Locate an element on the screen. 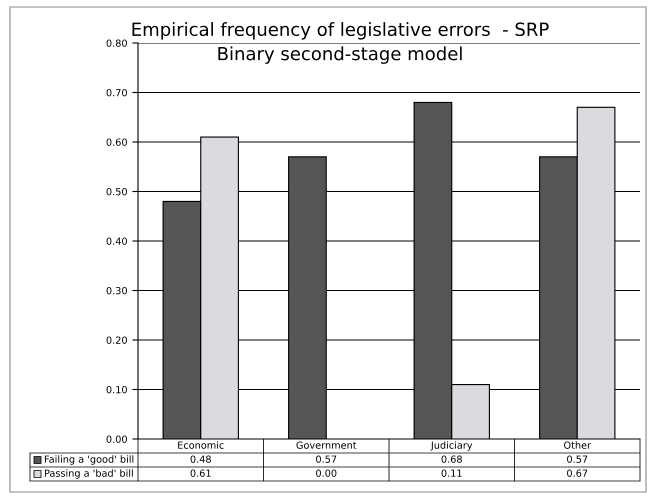  data-label: 0.67 is located at coordinates (577, 473).